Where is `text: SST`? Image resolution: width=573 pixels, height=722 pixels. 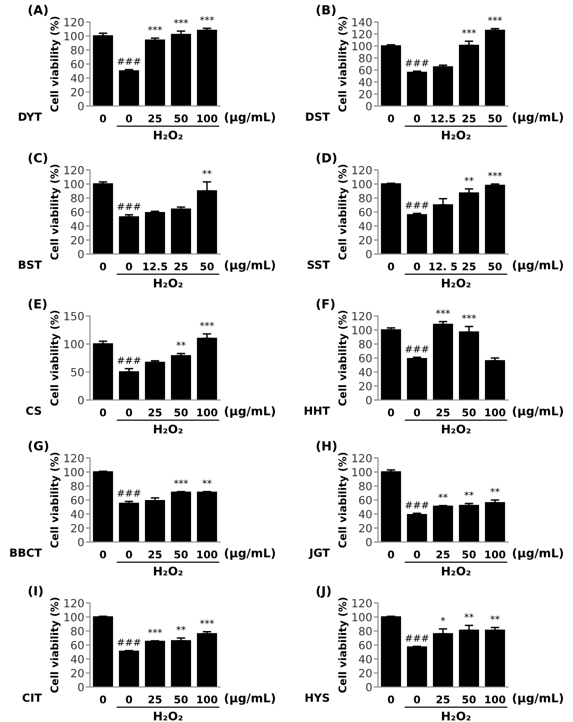
text: SST is located at coordinates (319, 264).